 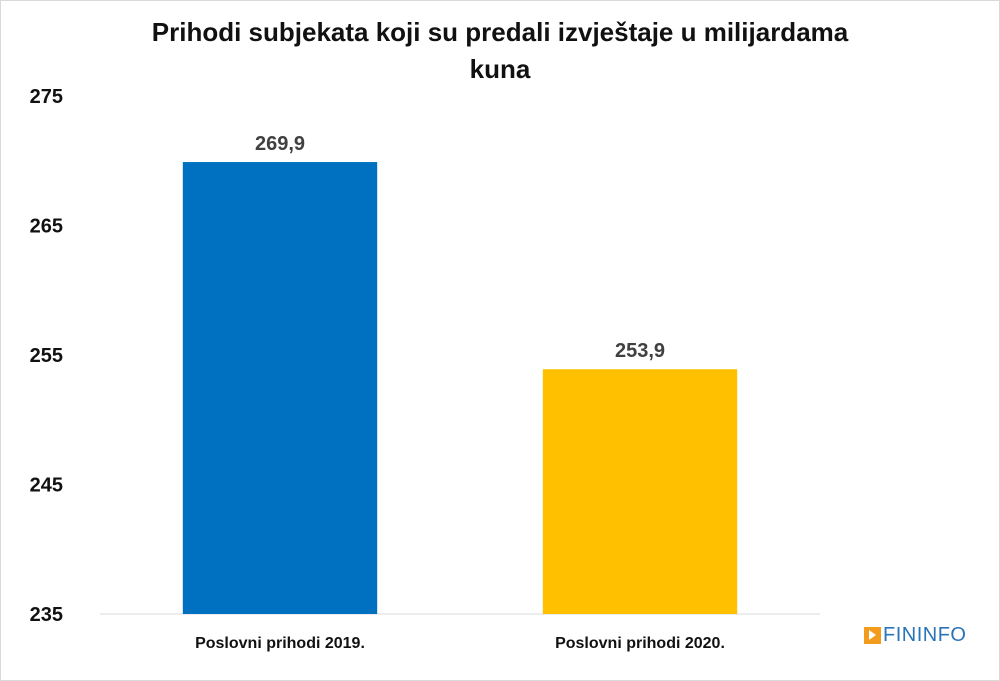 I want to click on y-axis: 235 245 255 265 275, so click(x=46, y=356).